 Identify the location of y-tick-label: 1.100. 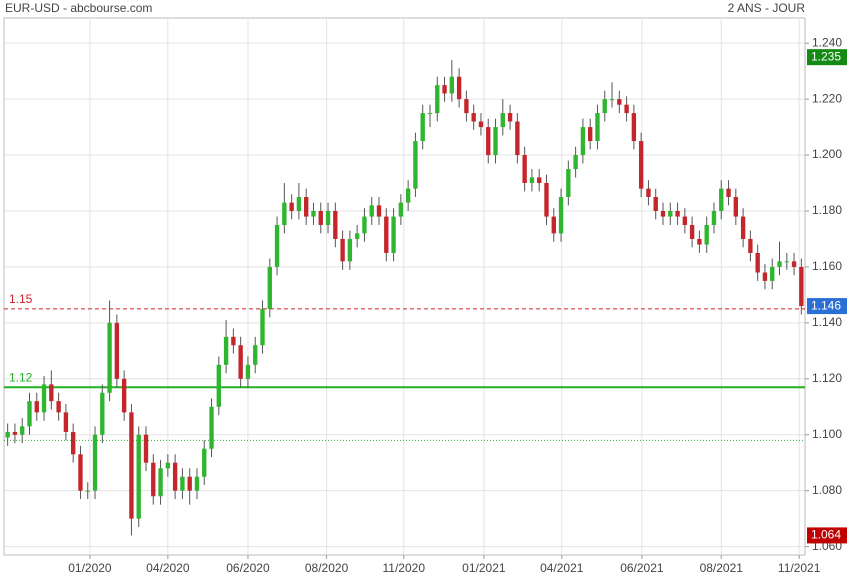
(827, 434).